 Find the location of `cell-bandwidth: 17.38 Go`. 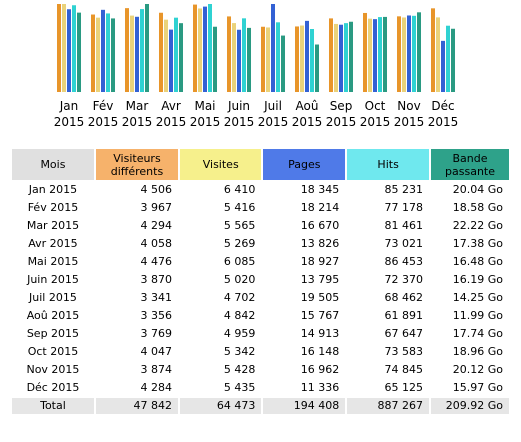

cell-bandwidth: 17.38 Go is located at coordinates (477, 243).